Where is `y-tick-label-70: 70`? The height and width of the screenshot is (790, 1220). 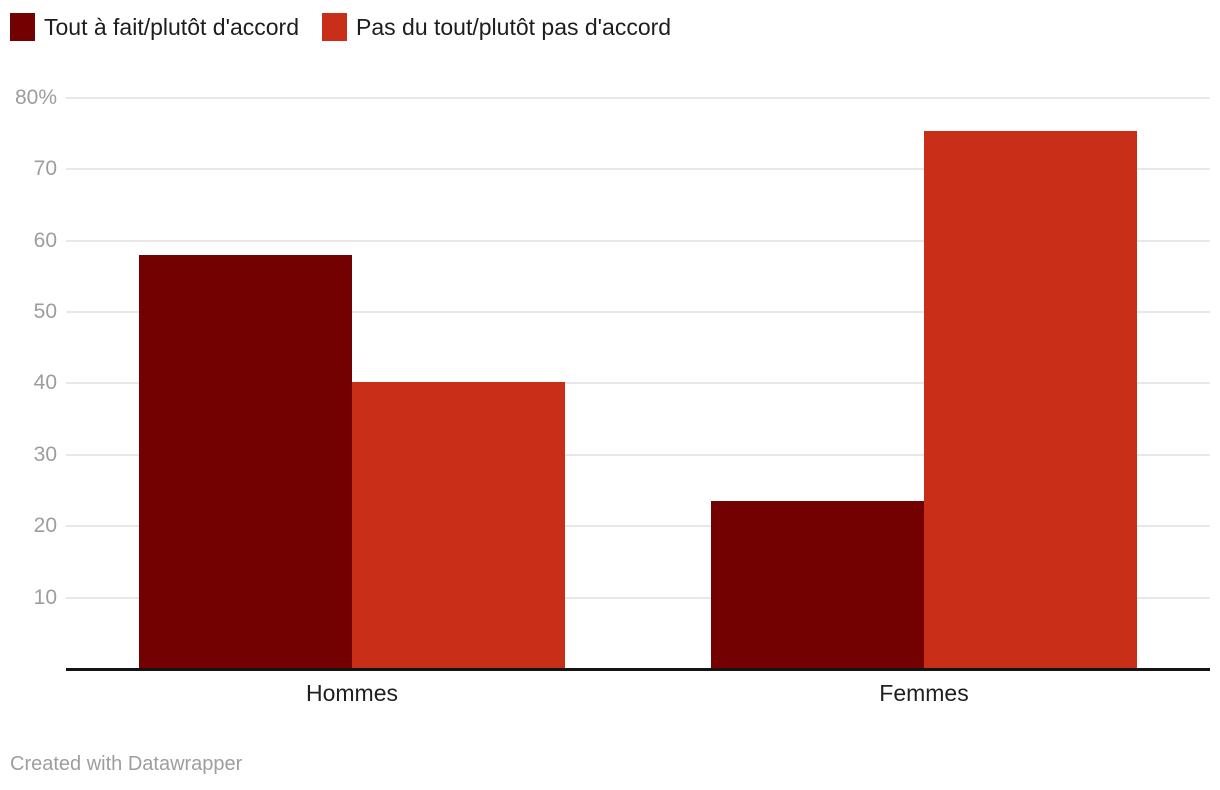 y-tick-label-70: 70 is located at coordinates (45, 169).